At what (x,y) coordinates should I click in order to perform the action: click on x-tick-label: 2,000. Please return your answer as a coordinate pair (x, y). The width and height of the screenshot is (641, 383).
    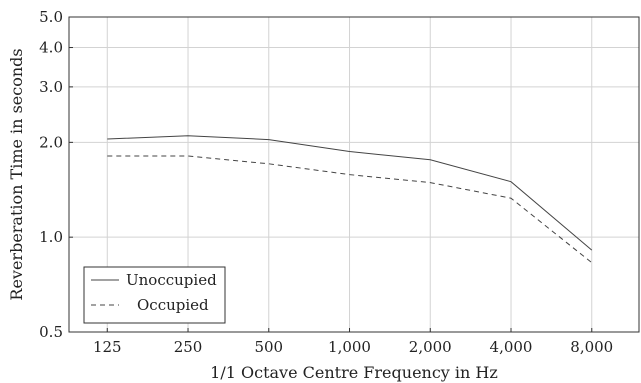
    Looking at the image, I should click on (430, 347).